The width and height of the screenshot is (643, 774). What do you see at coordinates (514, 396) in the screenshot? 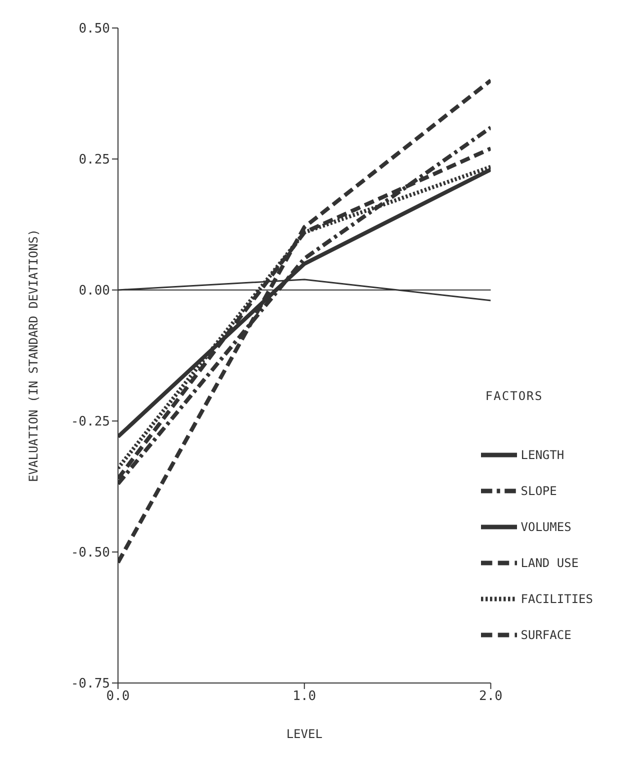
I see `legend-title: FACTORS` at bounding box center [514, 396].